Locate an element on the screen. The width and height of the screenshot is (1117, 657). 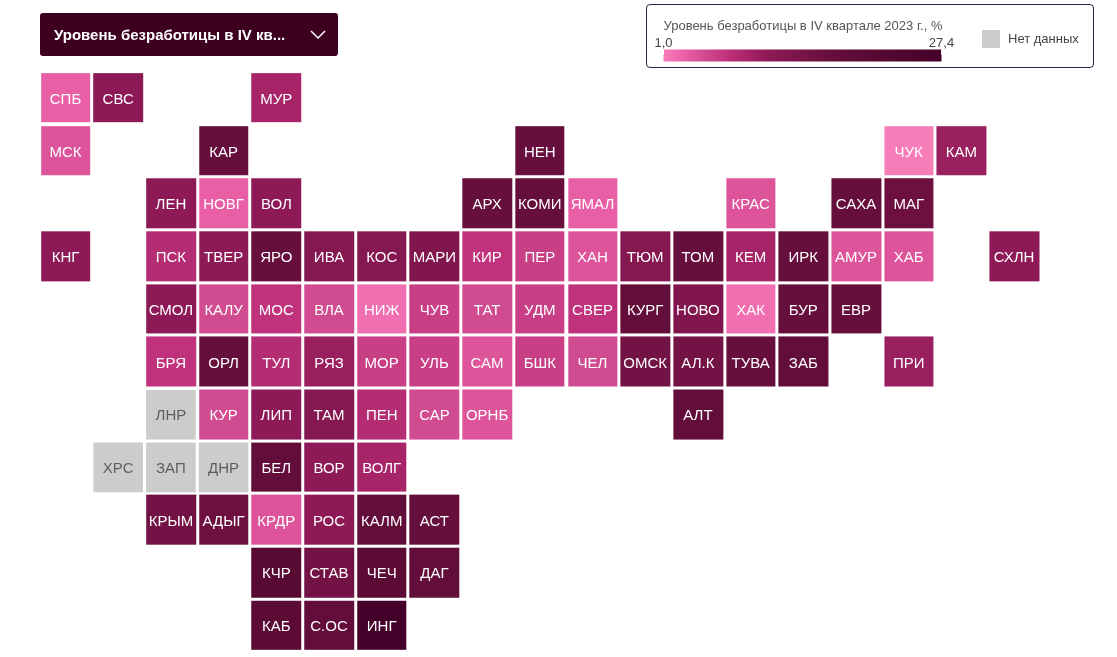
data-label: ТУЛ is located at coordinates (276, 362).